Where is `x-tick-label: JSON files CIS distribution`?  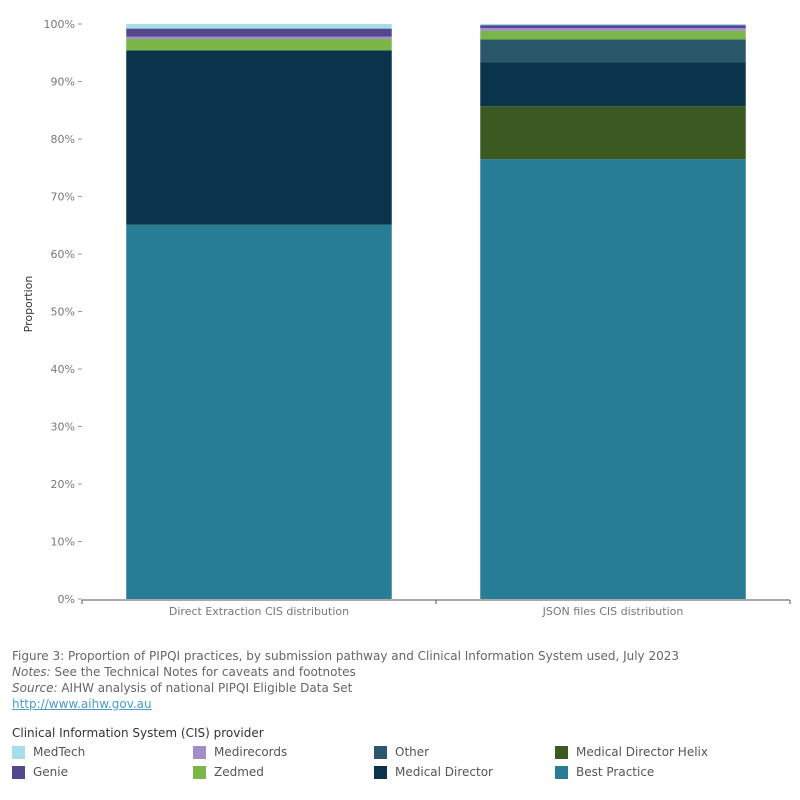
x-tick-label: JSON files CIS distribution is located at coordinates (613, 611).